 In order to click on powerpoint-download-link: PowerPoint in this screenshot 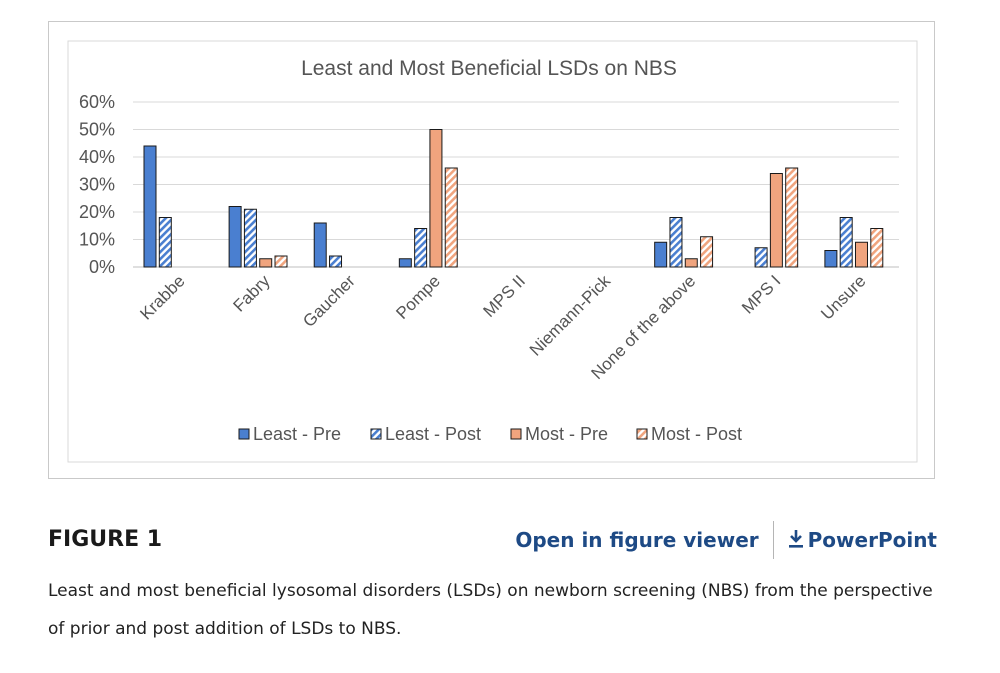, I will do `click(862, 540)`.